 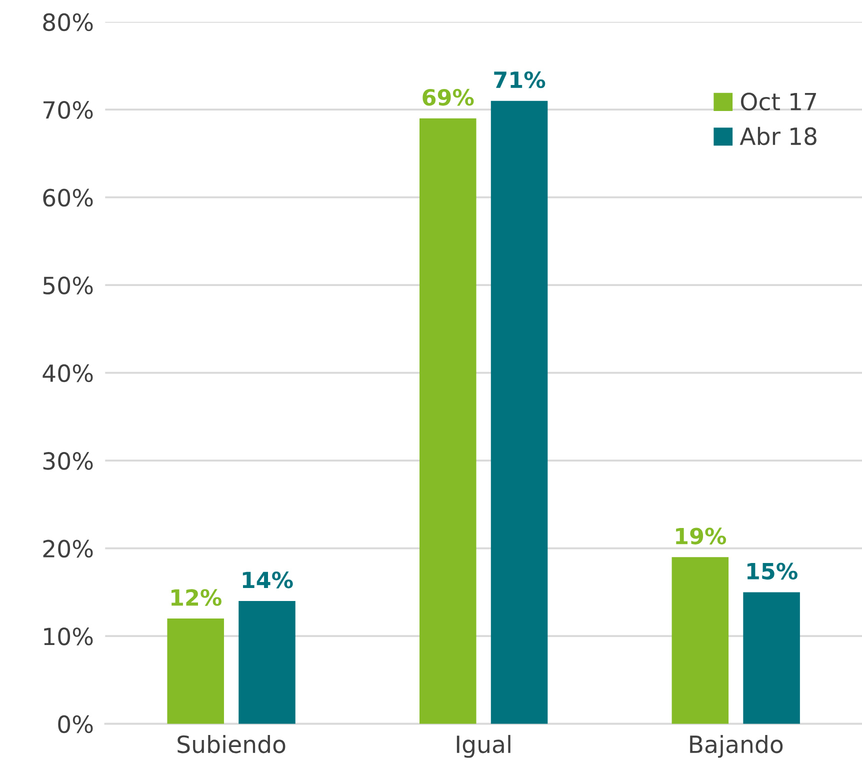 What do you see at coordinates (701, 536) in the screenshot?
I see `data-label: 19%` at bounding box center [701, 536].